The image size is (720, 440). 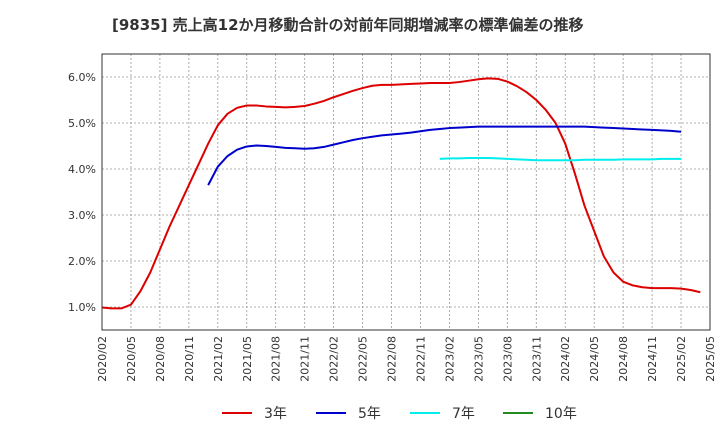 I want to click on y-tick-label: 4.0%, so click(x=82, y=169).